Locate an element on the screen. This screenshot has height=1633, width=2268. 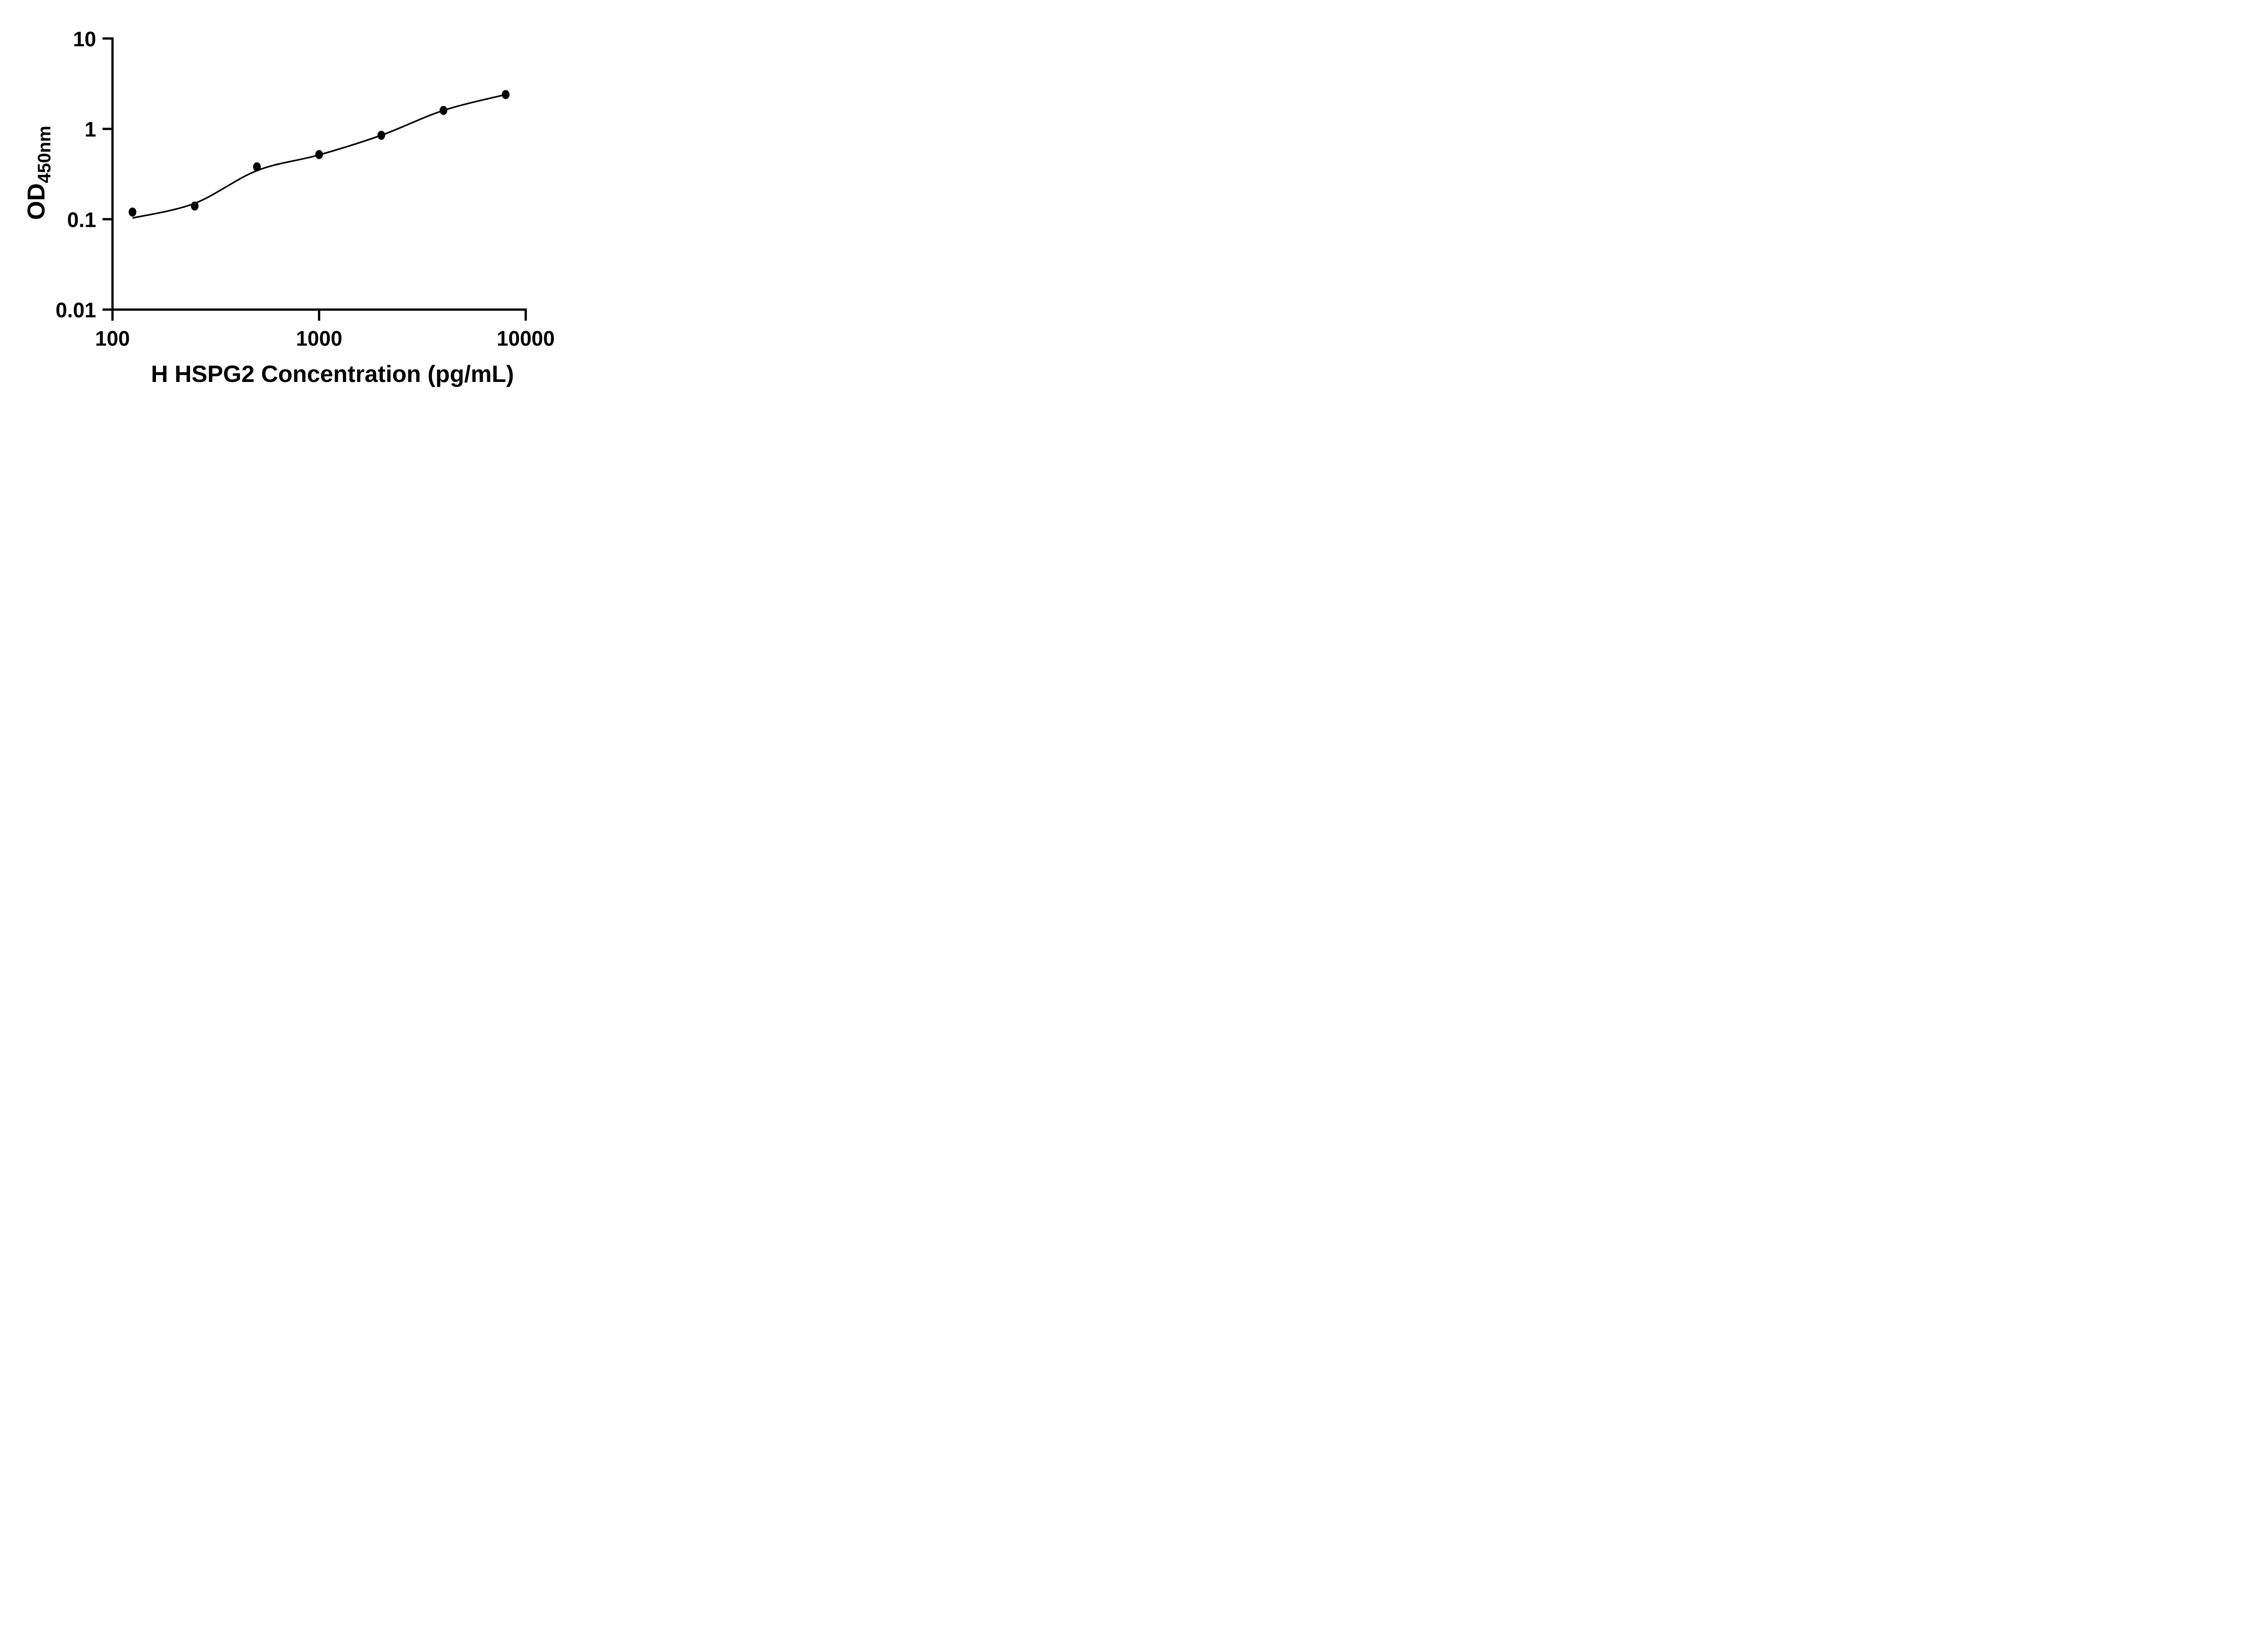
y-axis-title-subscript: 450nm is located at coordinates (44, 154).